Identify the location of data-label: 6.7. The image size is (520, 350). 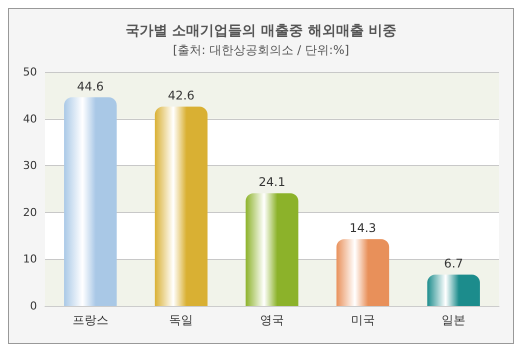
(454, 263).